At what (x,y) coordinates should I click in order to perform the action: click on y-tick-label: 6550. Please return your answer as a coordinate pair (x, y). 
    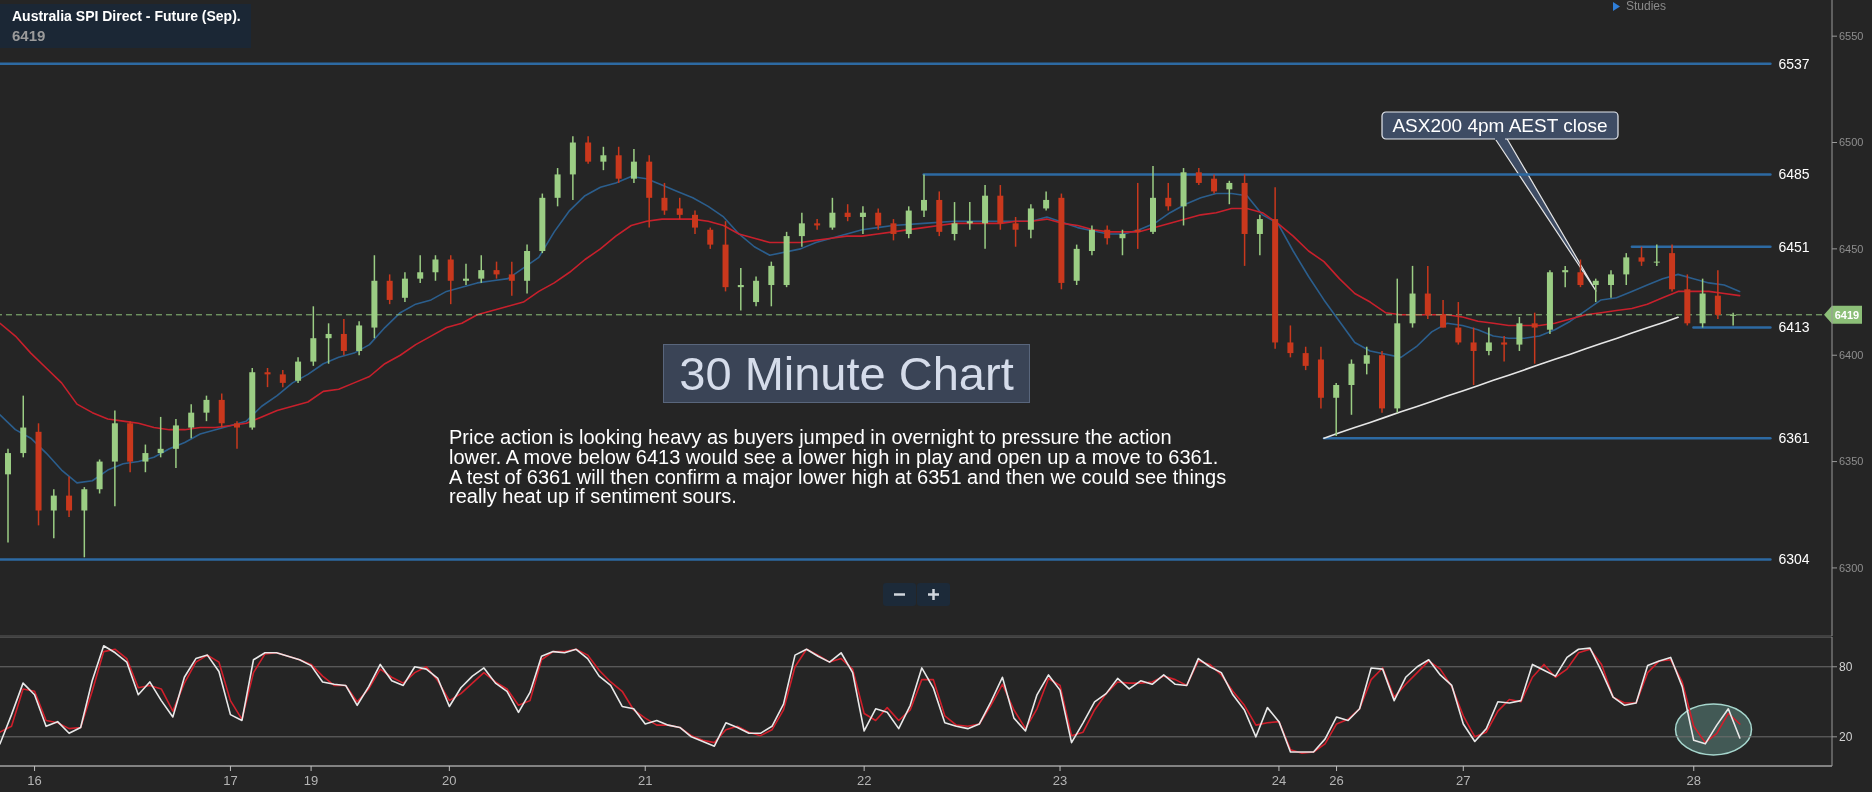
    Looking at the image, I should click on (1851, 36).